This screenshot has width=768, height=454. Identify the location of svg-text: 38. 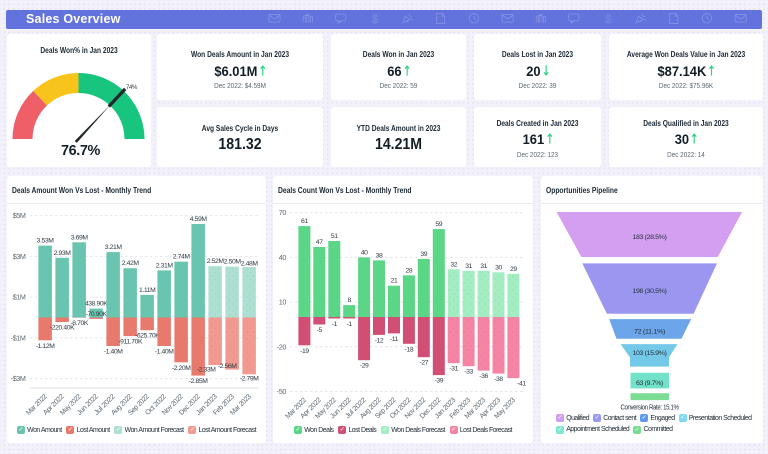
(379, 255).